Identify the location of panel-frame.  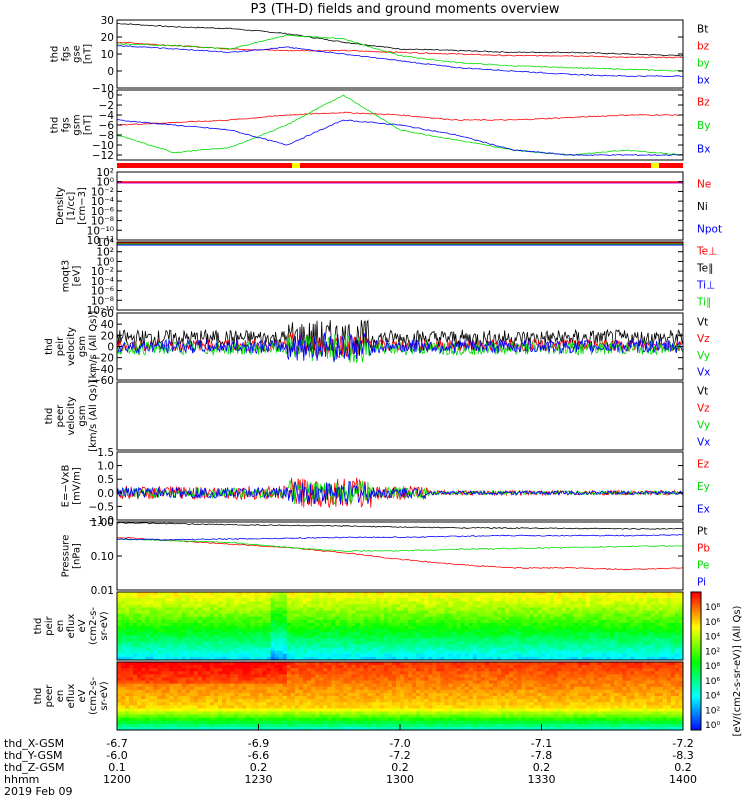
(400, 626).